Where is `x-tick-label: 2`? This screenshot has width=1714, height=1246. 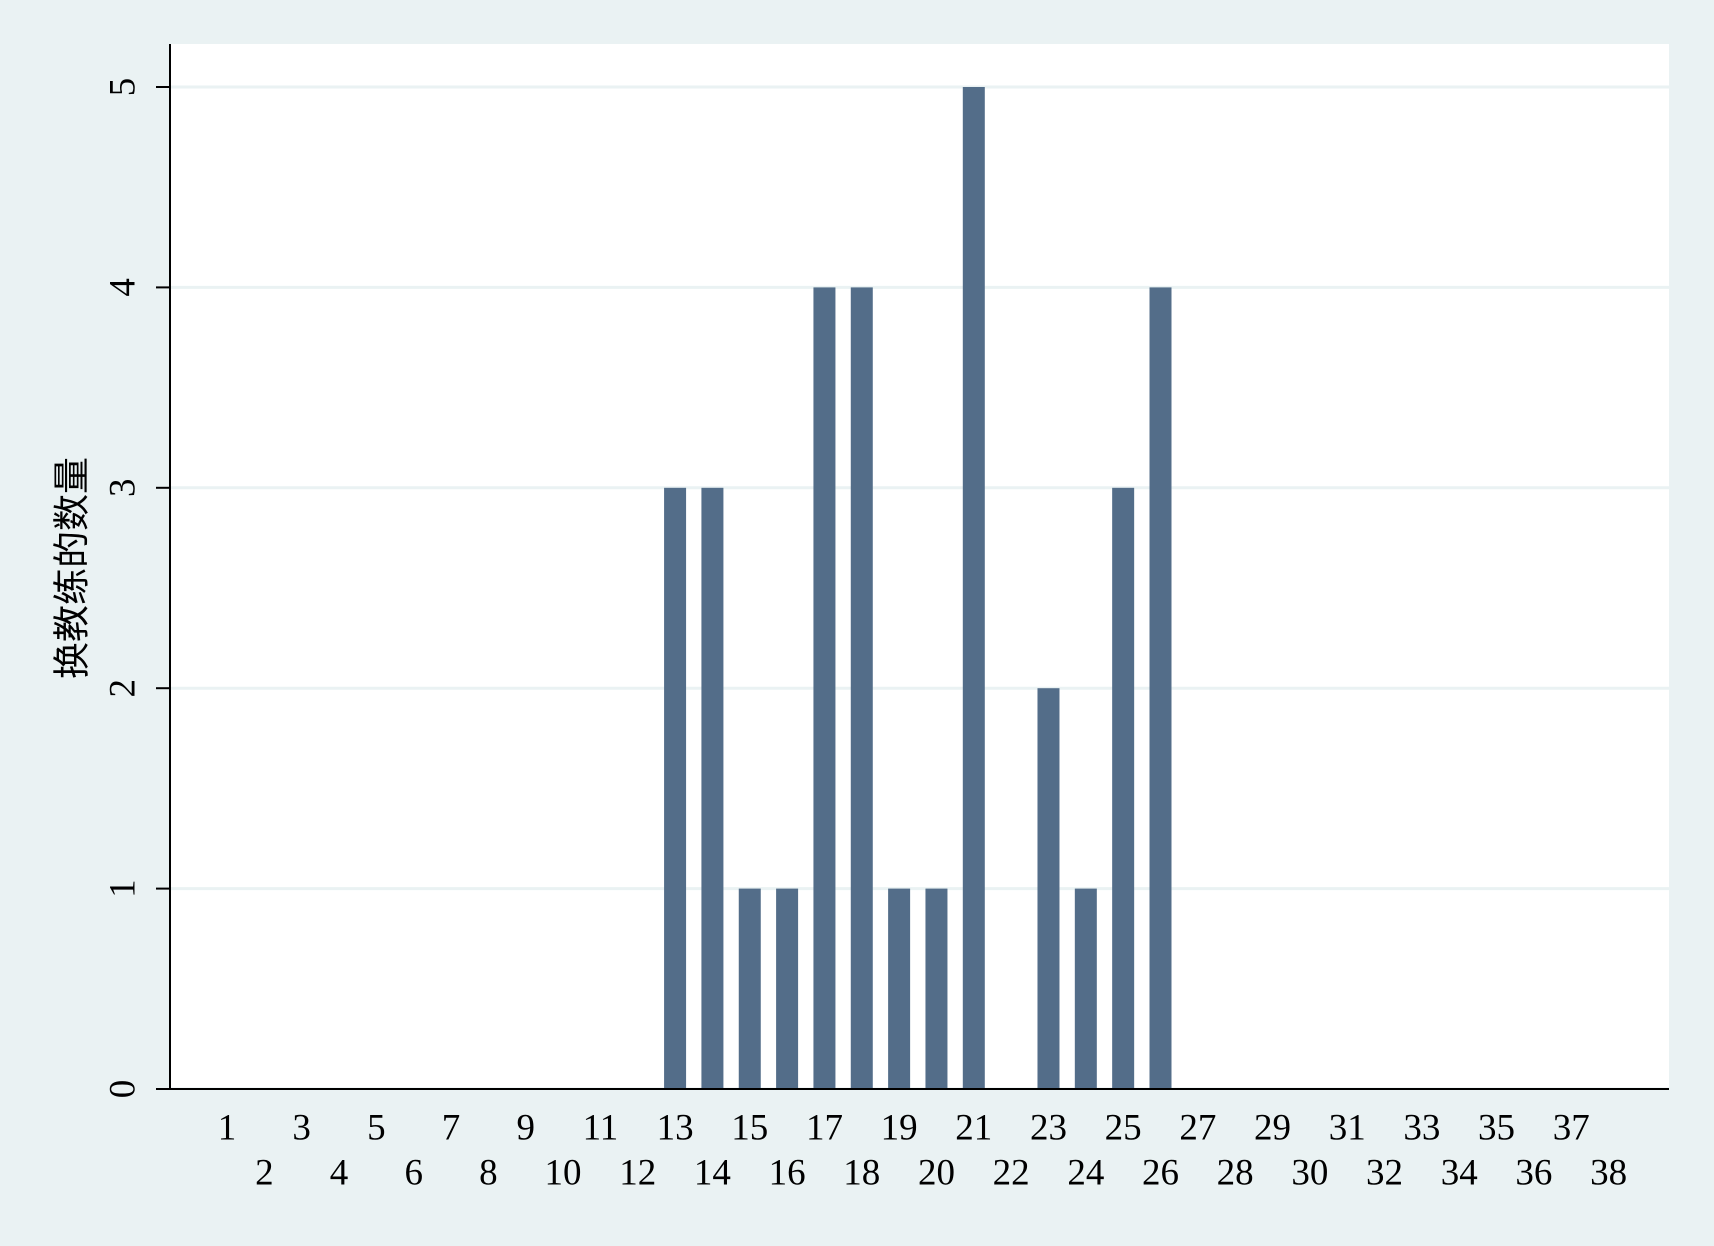
x-tick-label: 2 is located at coordinates (264, 1172).